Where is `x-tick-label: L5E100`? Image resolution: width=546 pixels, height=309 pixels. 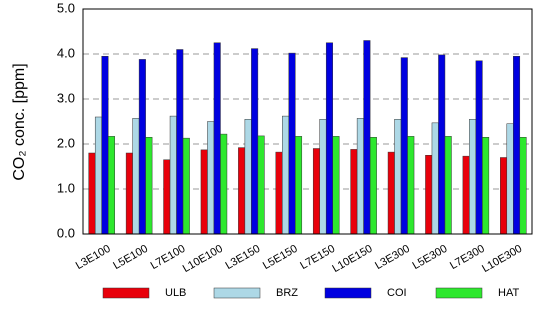 x-tick-label: L5E100 is located at coordinates (130, 257).